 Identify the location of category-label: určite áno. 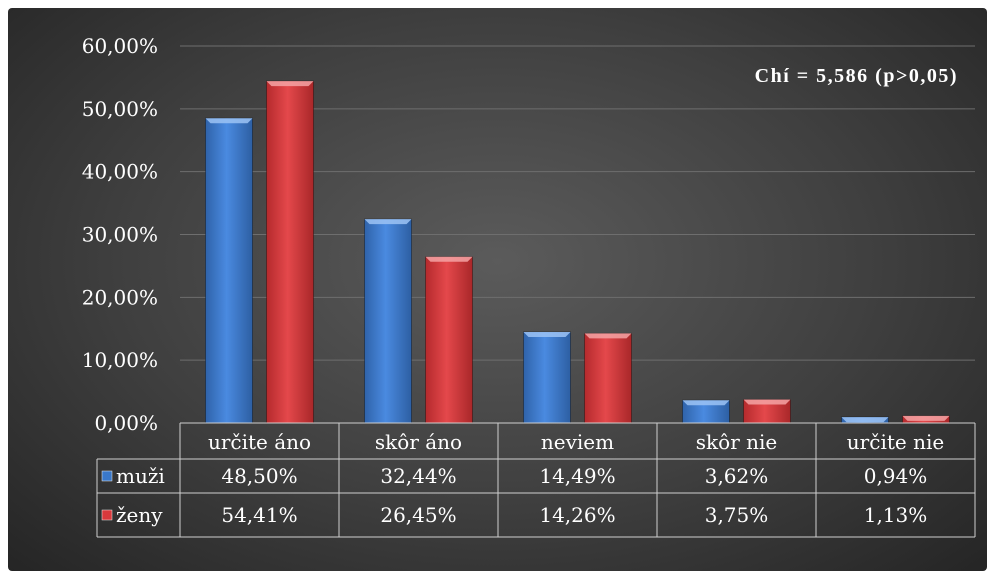
(259, 442).